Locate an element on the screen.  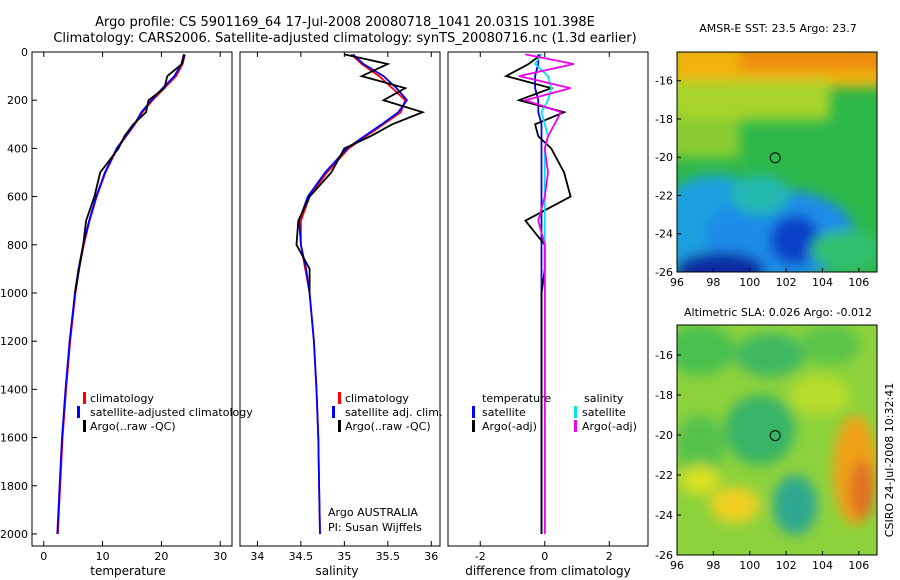
x-tick-label: 20 is located at coordinates (161, 556).